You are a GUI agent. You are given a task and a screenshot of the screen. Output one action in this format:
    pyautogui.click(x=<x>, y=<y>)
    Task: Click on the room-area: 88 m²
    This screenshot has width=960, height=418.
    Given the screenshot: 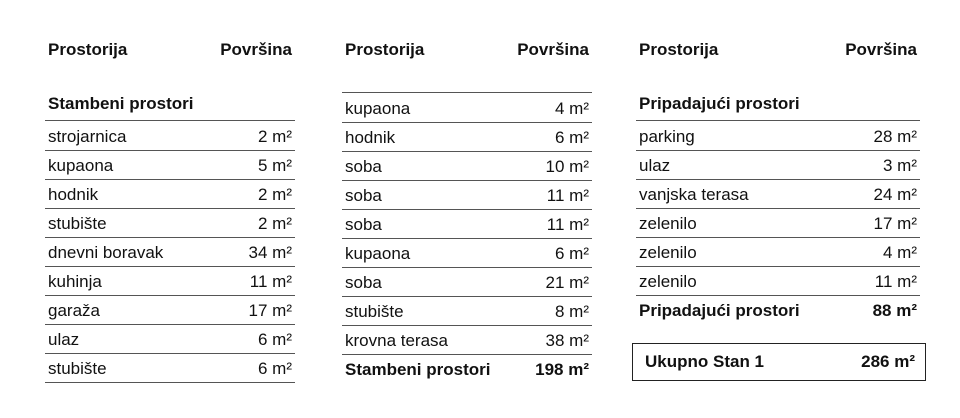 What is the action you would take?
    pyautogui.click(x=894, y=310)
    